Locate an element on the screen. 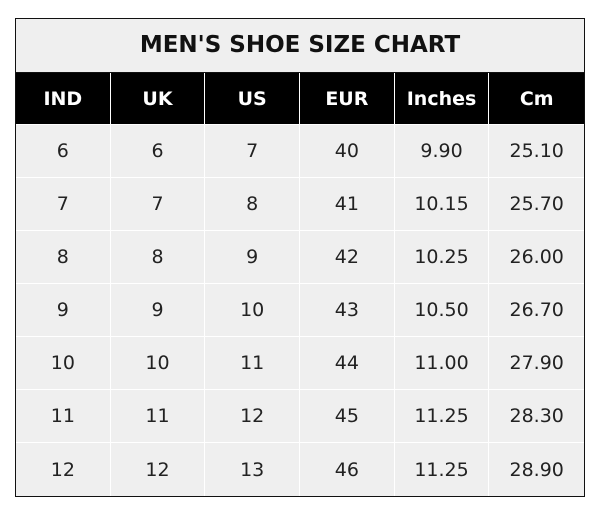  table-row: 8 8 9 42 10.25 26.00 is located at coordinates (300, 257).